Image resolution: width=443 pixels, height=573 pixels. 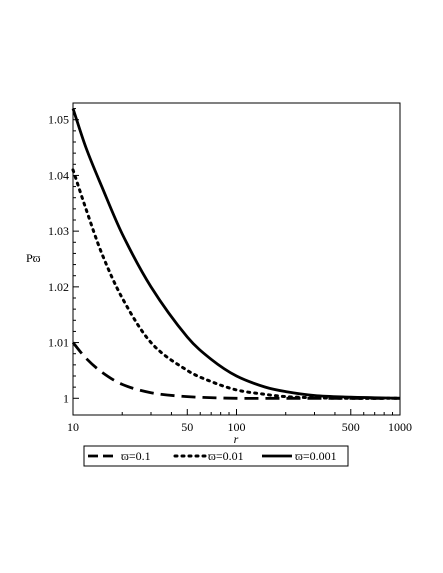 I want to click on y-tick-label: 1.03, so click(x=58, y=231).